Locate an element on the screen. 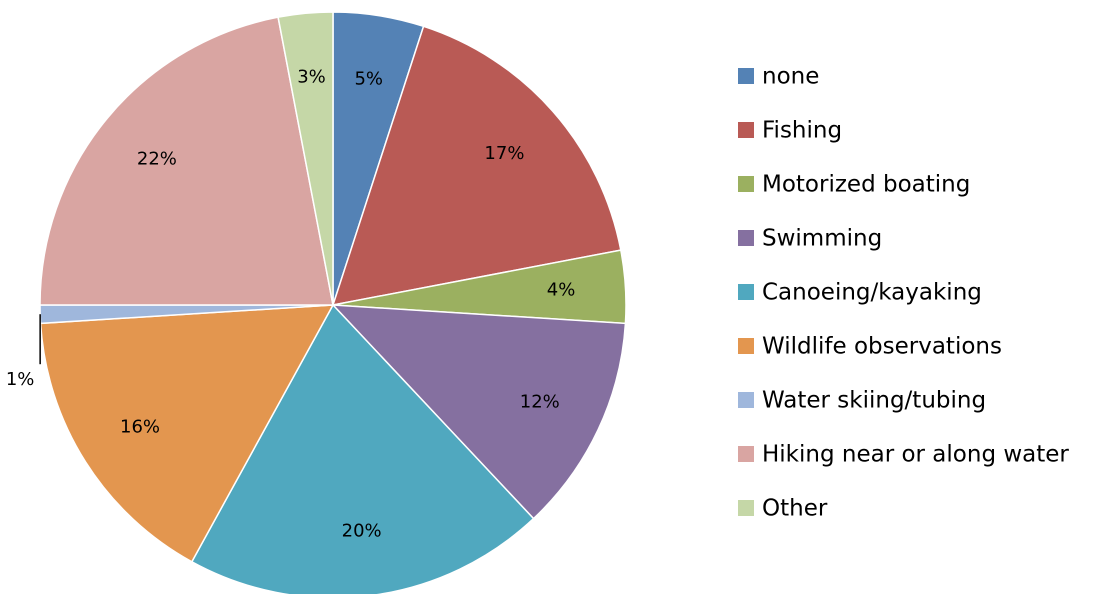  legend-label: Canoeing/kayaking is located at coordinates (872, 293).